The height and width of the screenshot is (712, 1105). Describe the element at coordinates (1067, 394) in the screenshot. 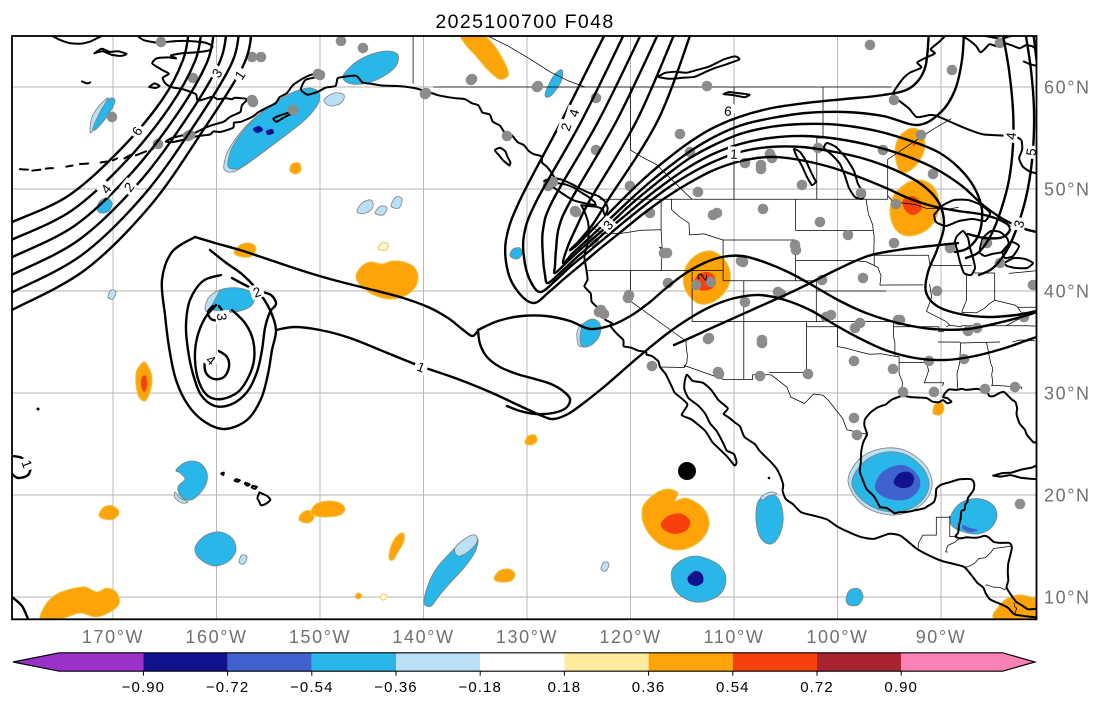

I see `svg-text: 30°N` at that location.